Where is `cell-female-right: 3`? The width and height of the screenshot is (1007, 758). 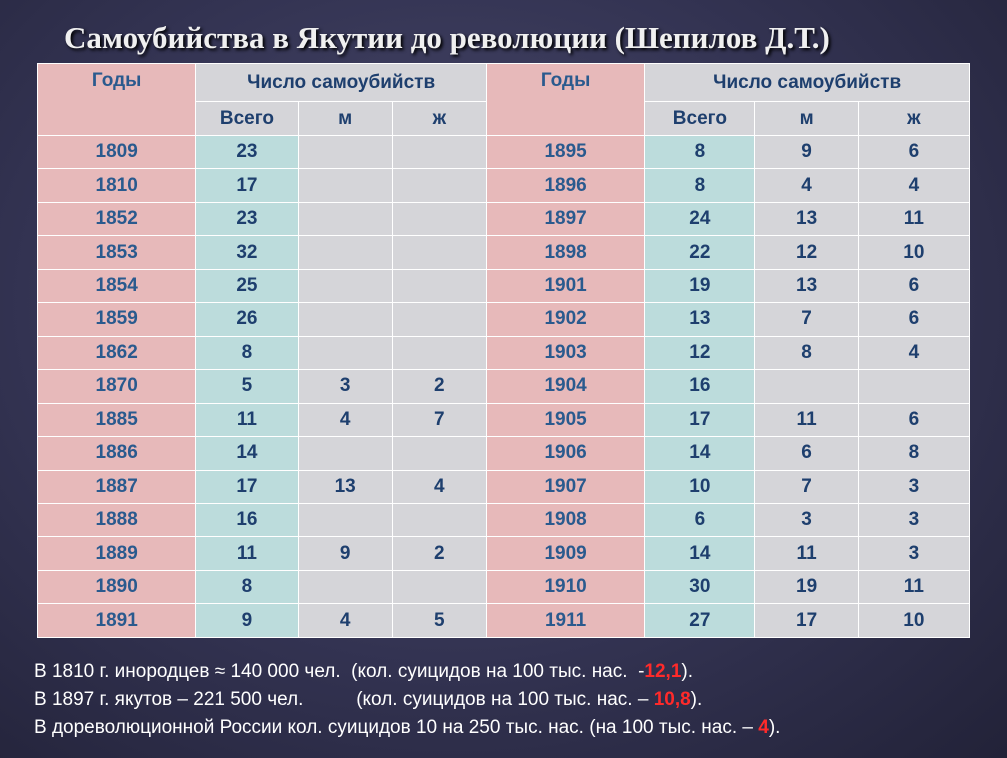
cell-female-right: 3 is located at coordinates (914, 553).